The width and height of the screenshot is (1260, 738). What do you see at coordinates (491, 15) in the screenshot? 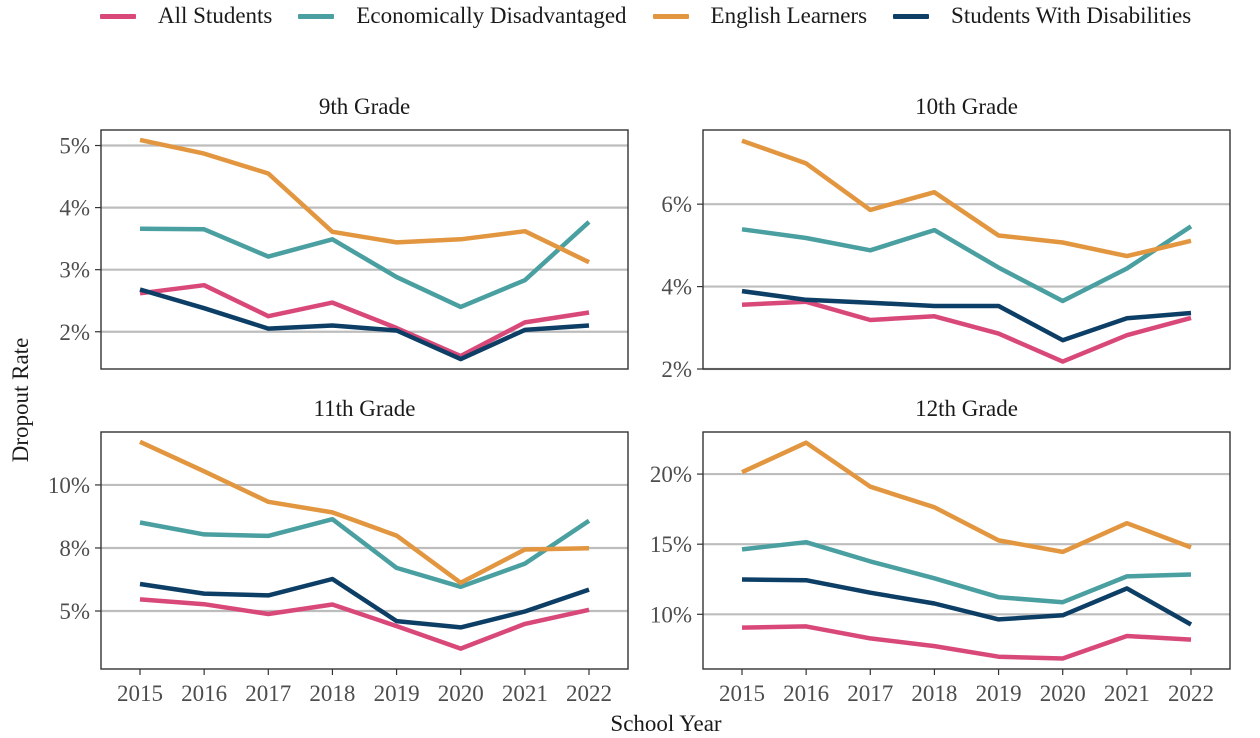
I see `legend-label: Economically Disadvantaged` at bounding box center [491, 15].